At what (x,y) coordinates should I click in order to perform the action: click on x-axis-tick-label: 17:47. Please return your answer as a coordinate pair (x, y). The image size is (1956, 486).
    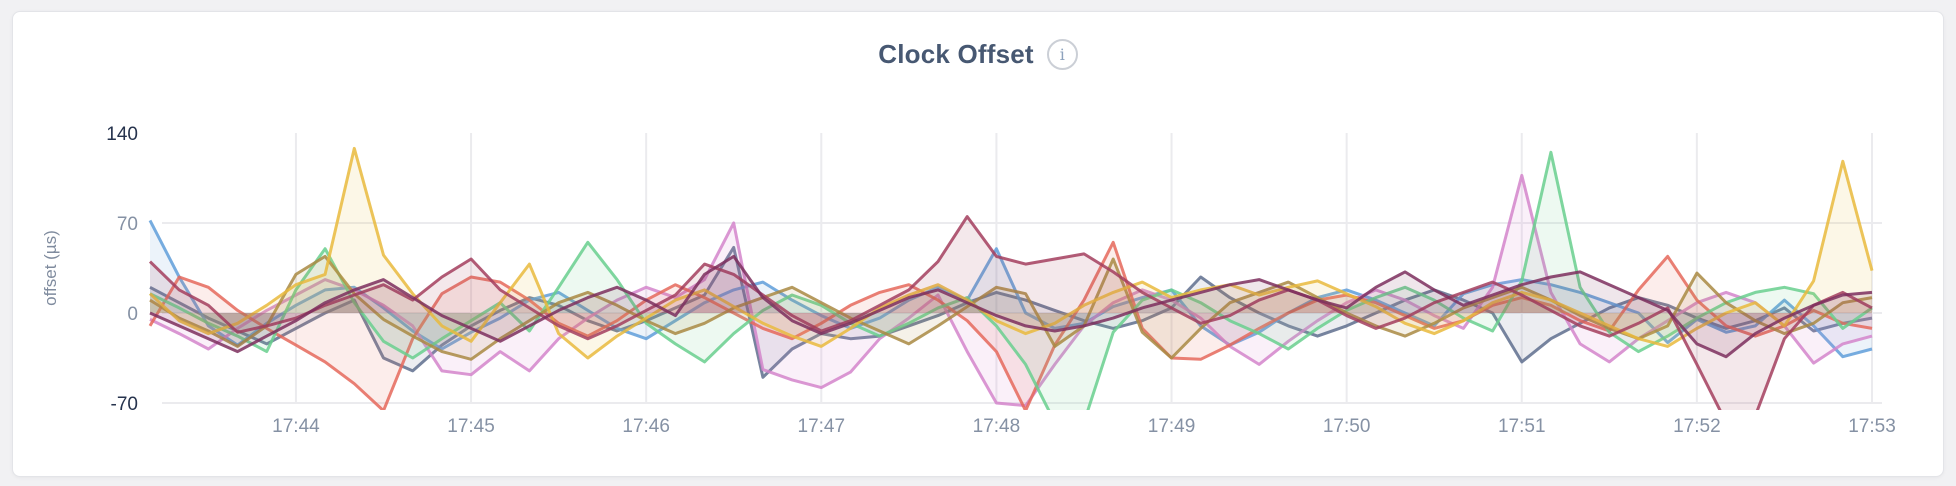
    Looking at the image, I should click on (822, 426).